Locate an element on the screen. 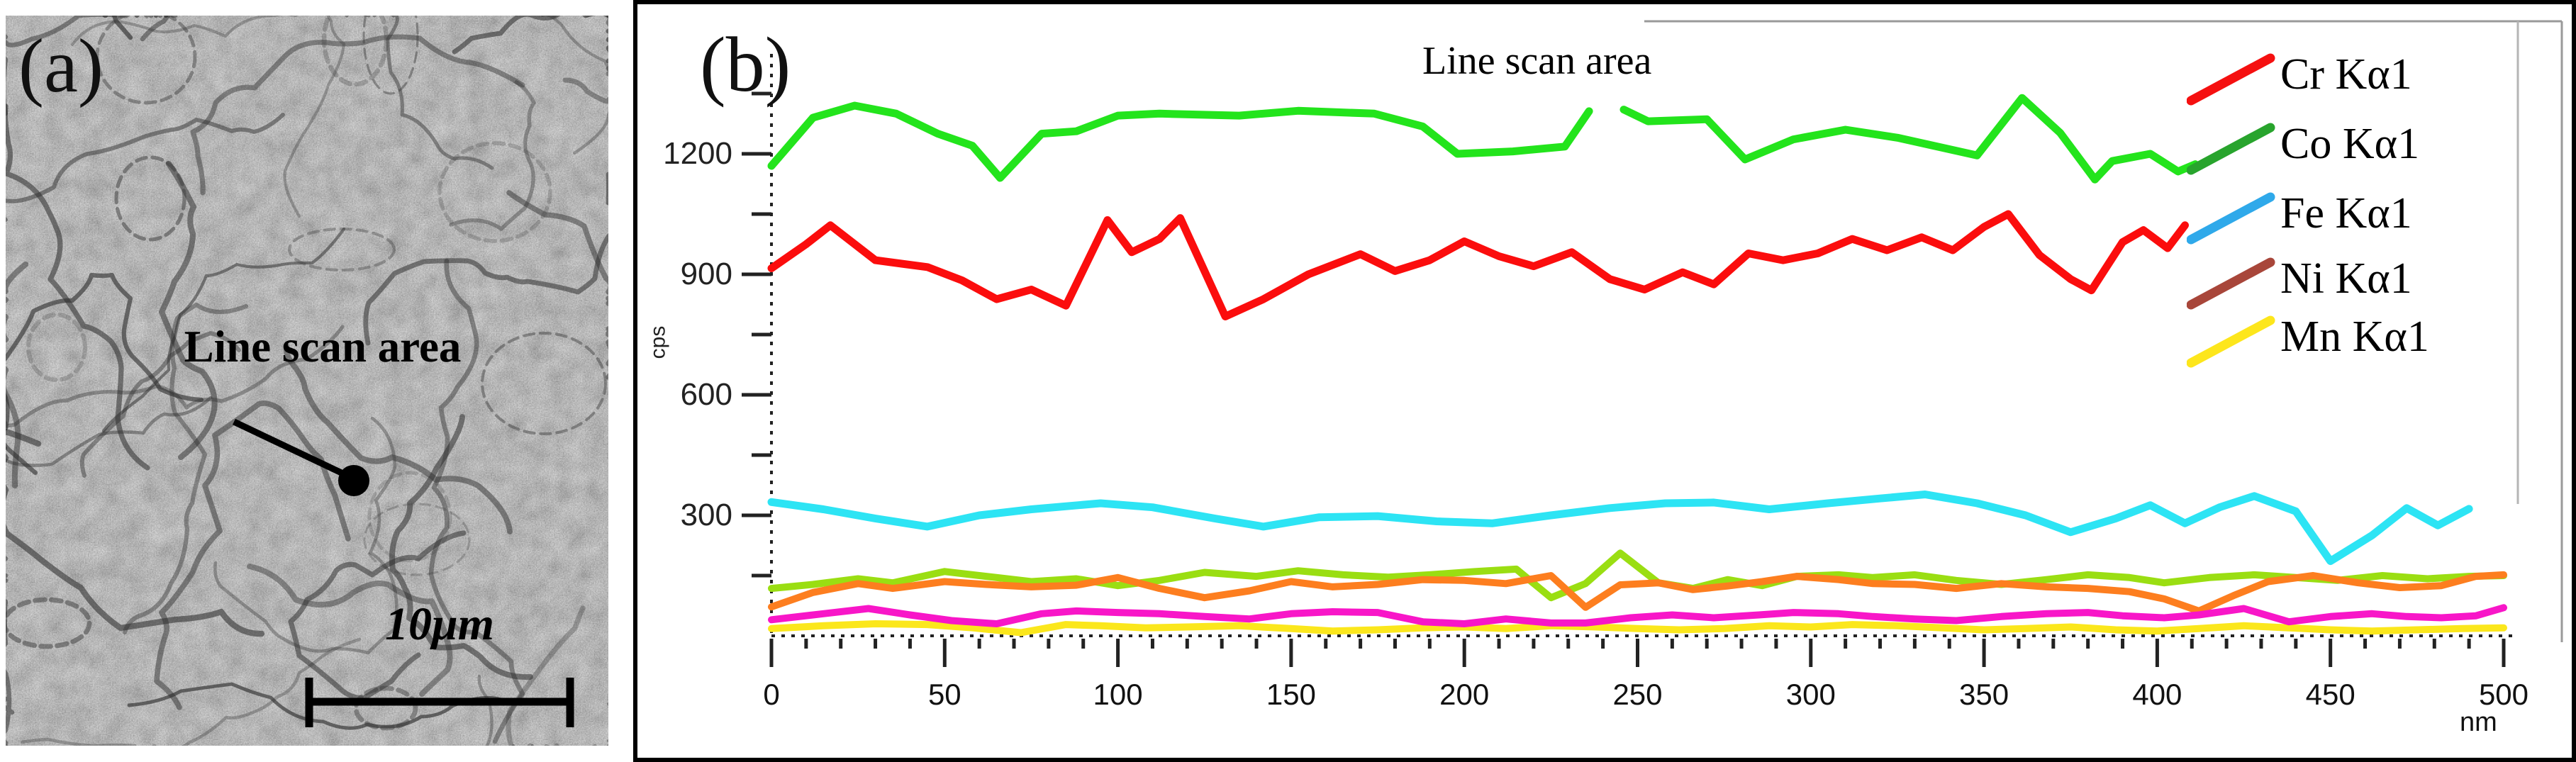 Image resolution: width=2576 pixels, height=762 pixels. x-tick-label-150: 150 is located at coordinates (1291, 695).